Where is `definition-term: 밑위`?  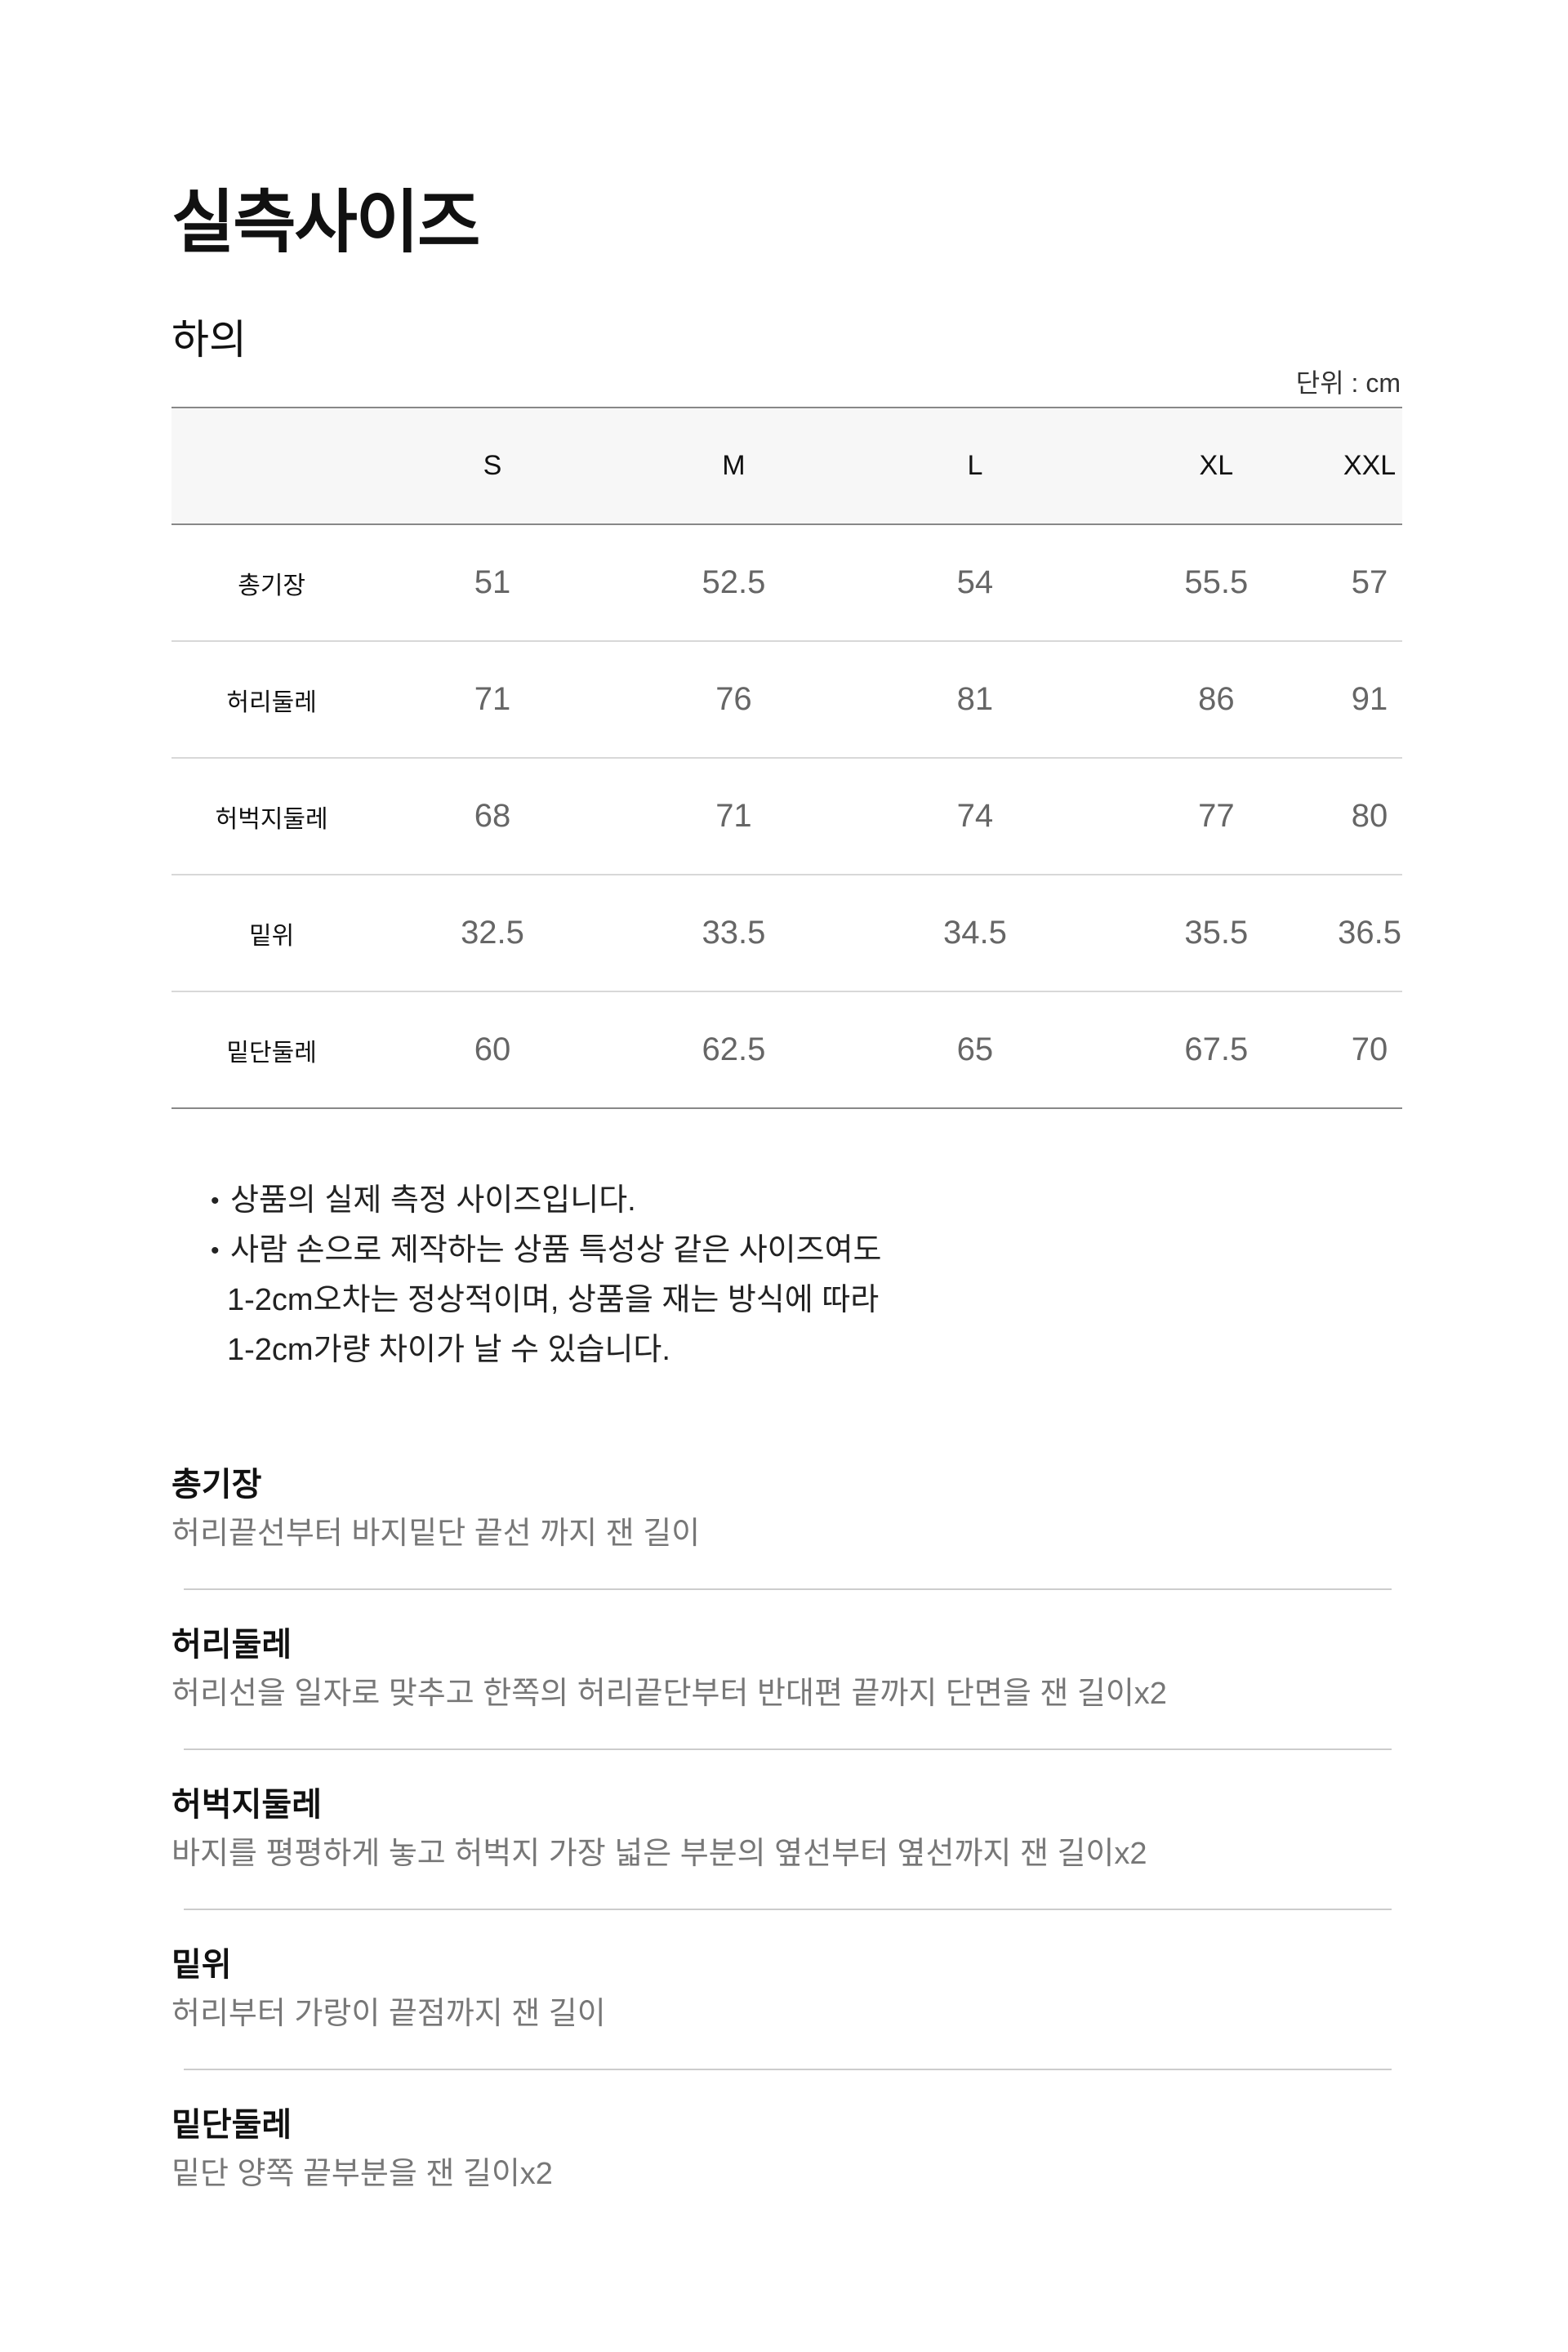 definition-term: 밑위 is located at coordinates (202, 1965).